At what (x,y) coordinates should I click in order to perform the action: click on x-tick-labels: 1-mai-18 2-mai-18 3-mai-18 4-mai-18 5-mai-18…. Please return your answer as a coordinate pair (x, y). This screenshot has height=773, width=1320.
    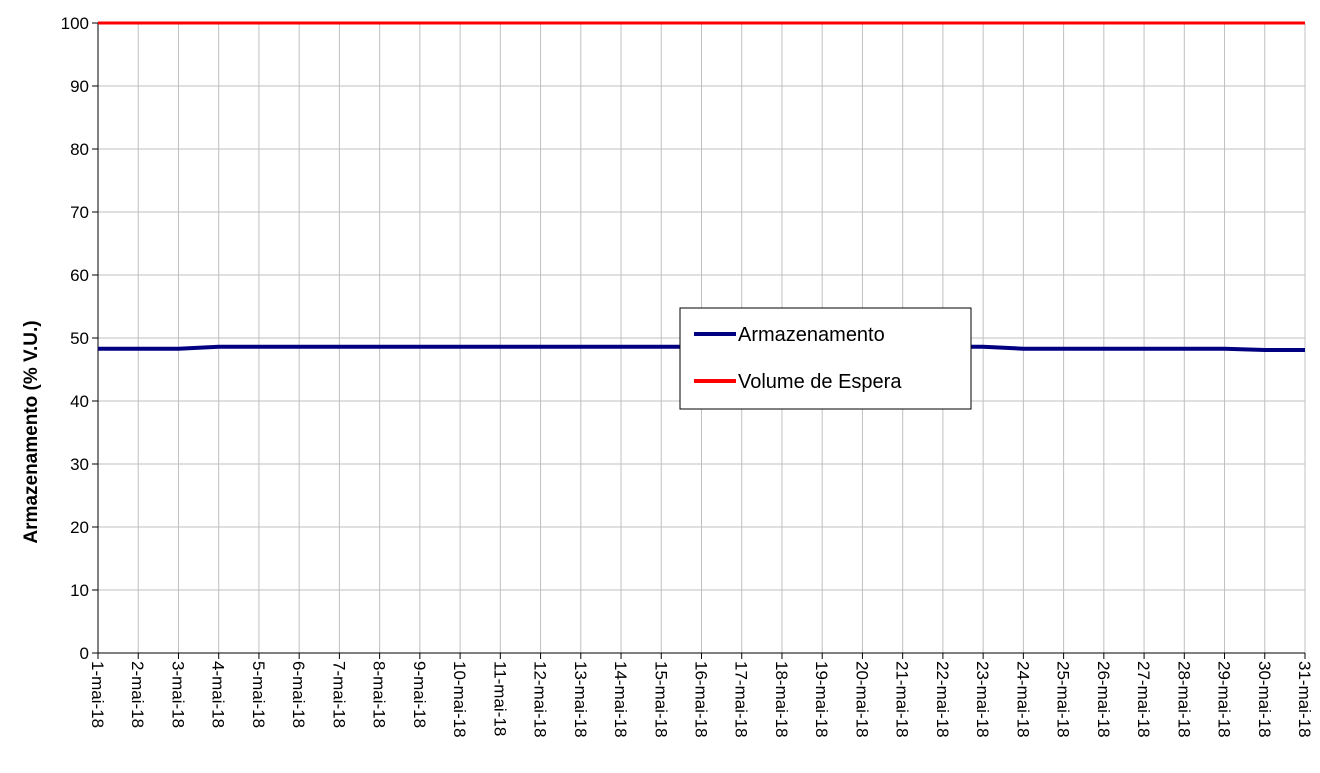
    Looking at the image, I should click on (701, 699).